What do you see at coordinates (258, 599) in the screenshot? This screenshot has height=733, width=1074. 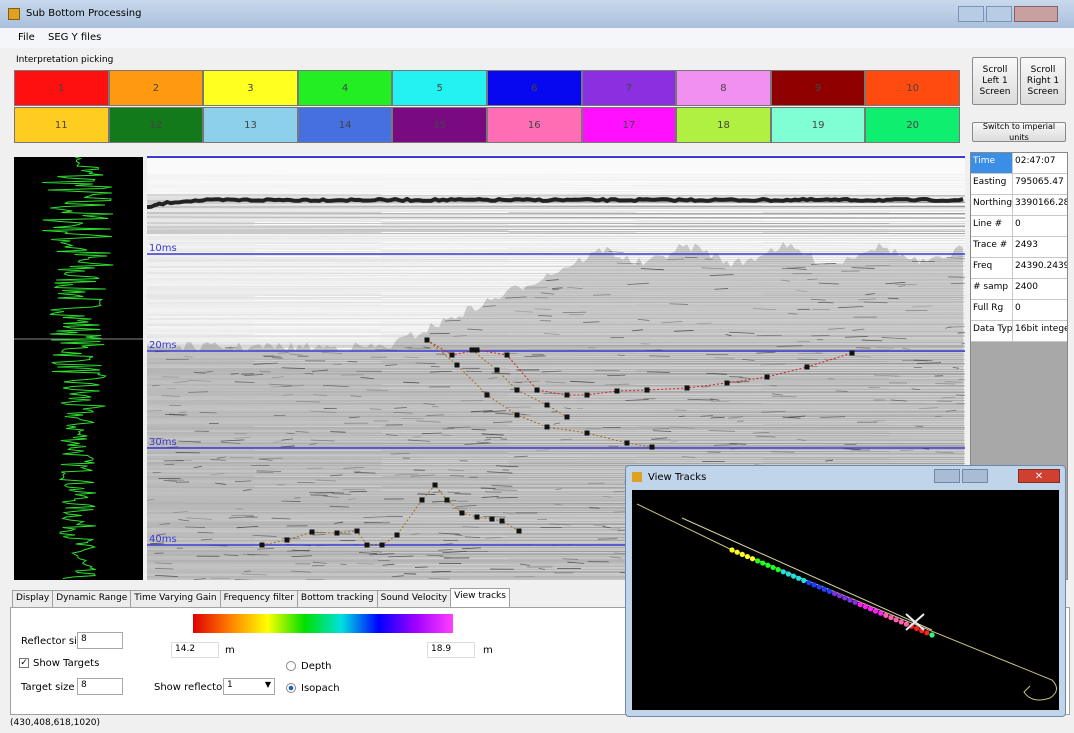 I see `tab: Frequency filter` at bounding box center [258, 599].